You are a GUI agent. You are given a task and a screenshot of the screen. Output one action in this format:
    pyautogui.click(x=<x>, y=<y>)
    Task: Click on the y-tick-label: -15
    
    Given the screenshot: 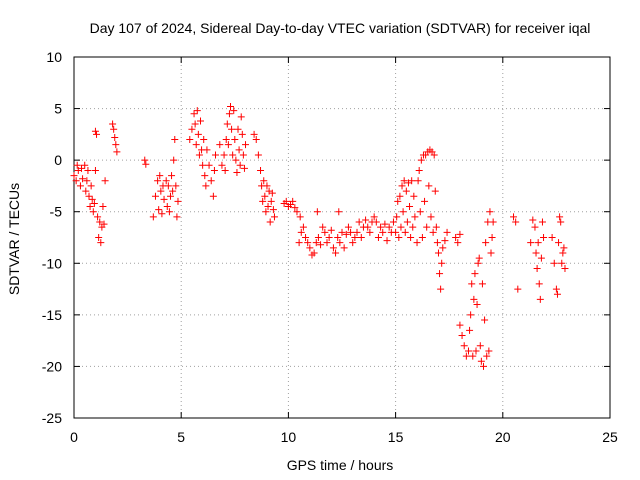 What is the action you would take?
    pyautogui.click(x=52, y=315)
    